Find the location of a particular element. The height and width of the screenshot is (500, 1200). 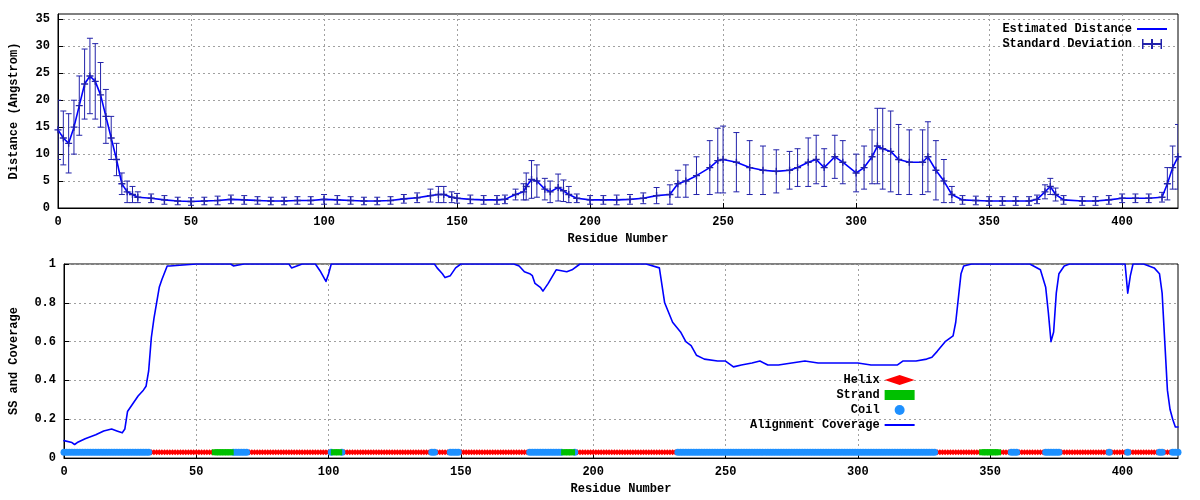

legend-label: Alignment Coverage is located at coordinates (815, 425).